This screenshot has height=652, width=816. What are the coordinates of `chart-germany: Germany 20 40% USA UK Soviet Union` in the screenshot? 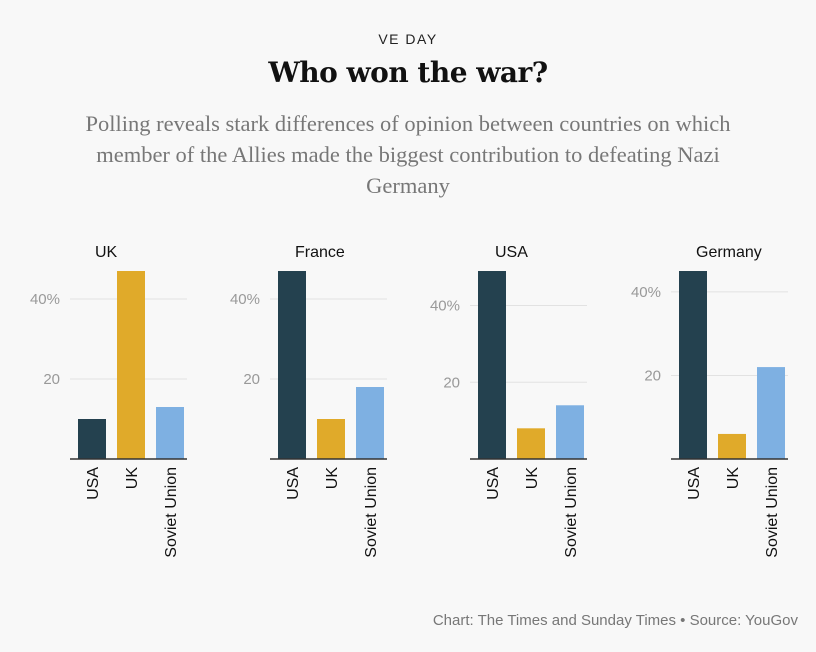 It's located at (718, 400).